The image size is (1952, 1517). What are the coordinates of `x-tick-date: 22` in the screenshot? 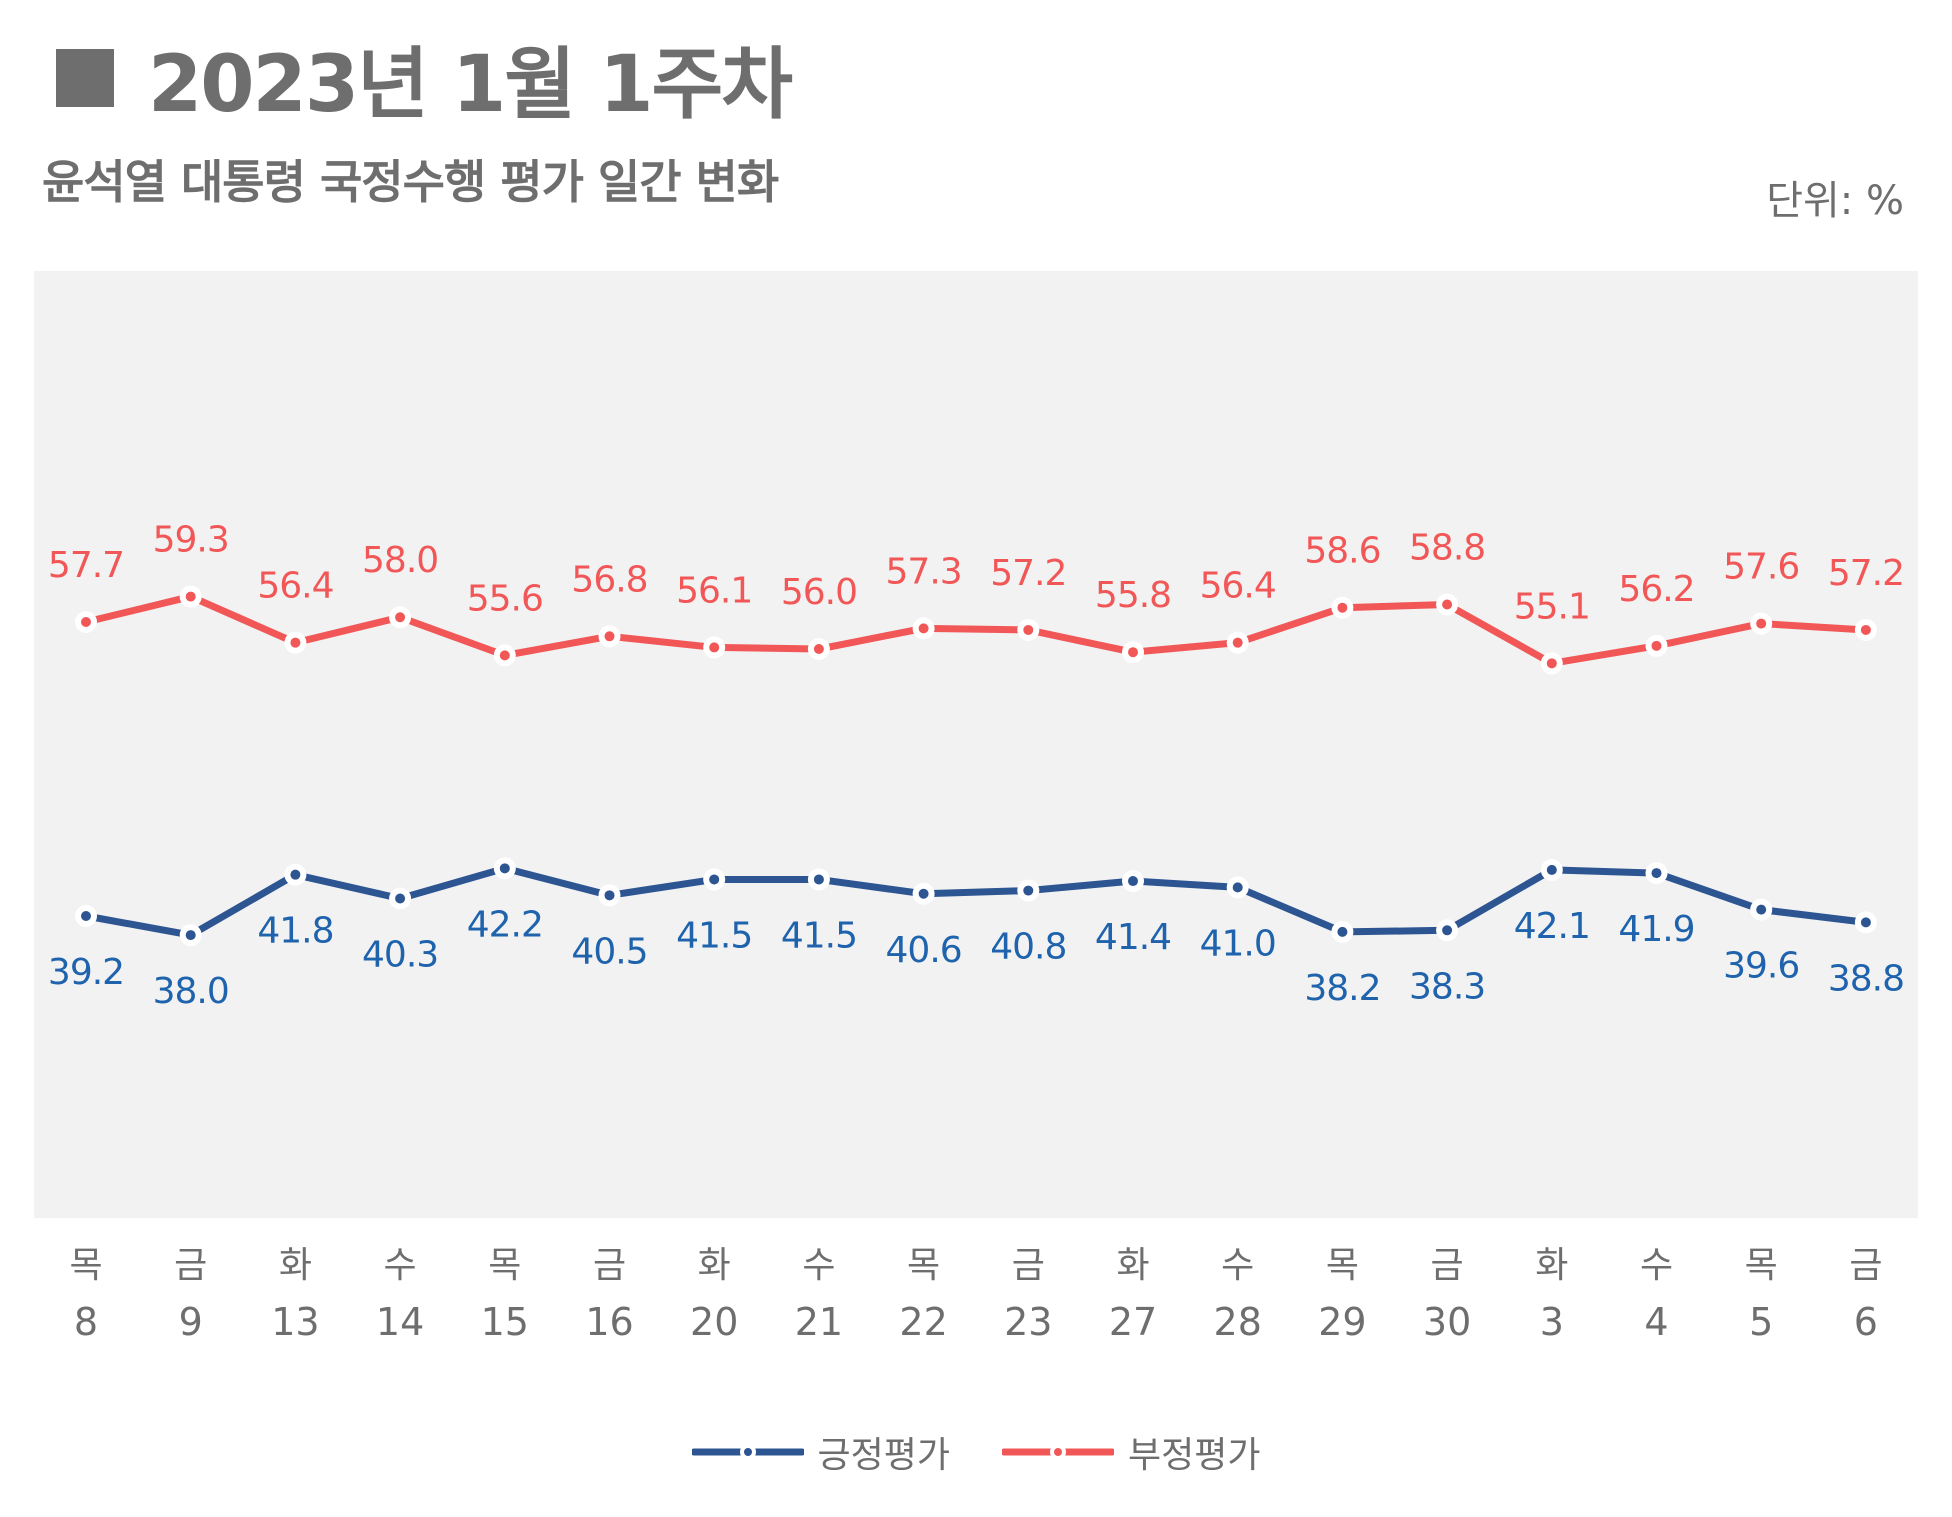 It's located at (923, 1322).